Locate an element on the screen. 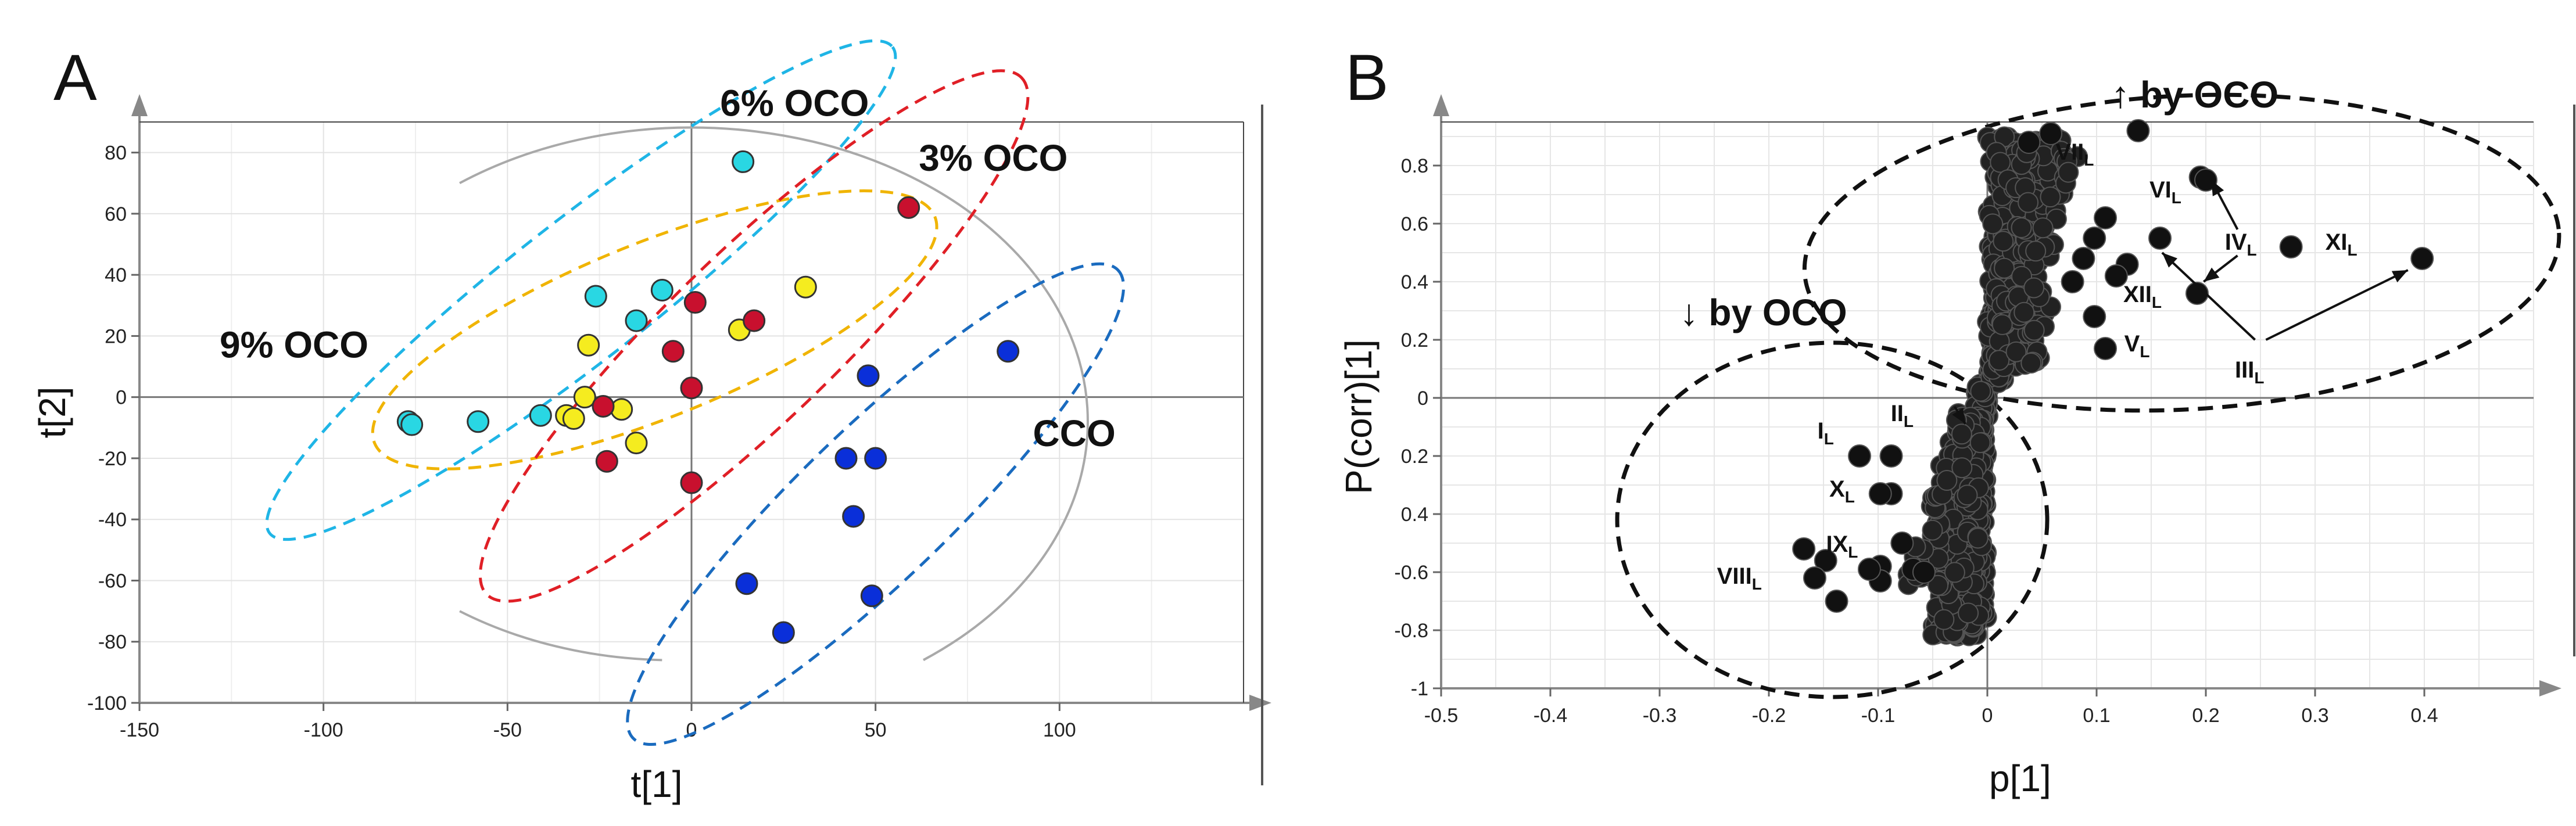 Image resolution: width=2576 pixels, height=826 pixels. arrow-iii-b is located at coordinates (2337, 305).